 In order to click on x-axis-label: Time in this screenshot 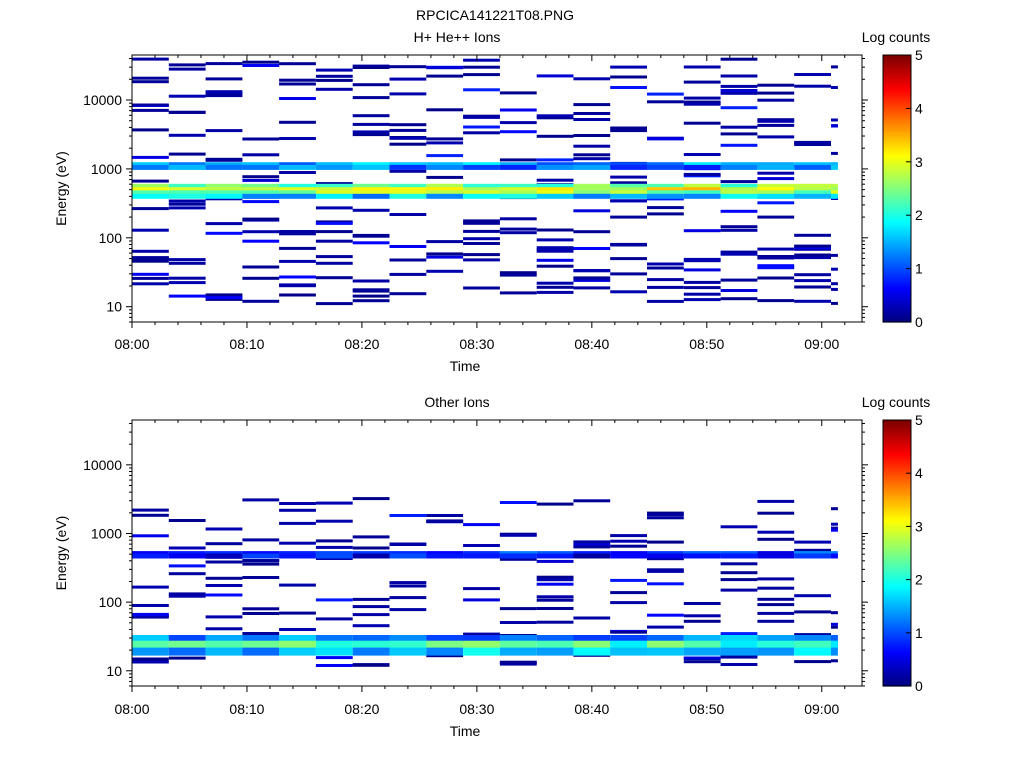, I will do `click(465, 366)`.